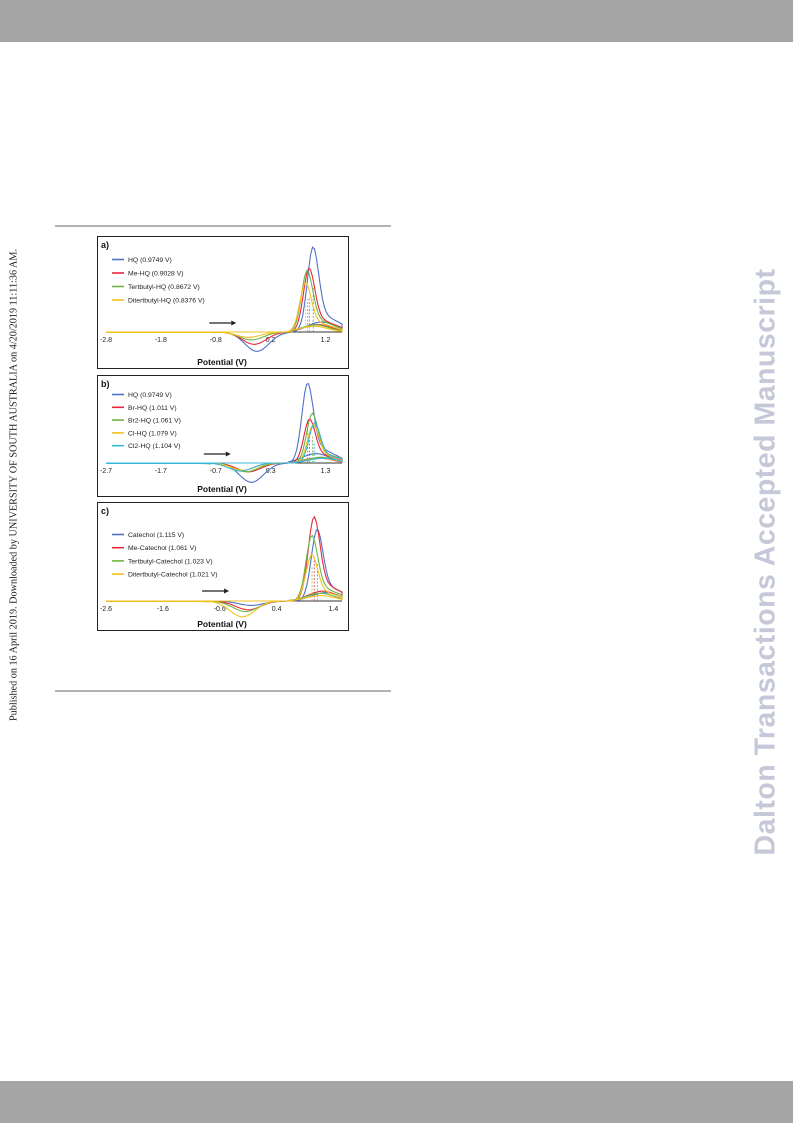 This screenshot has width=793, height=1123. What do you see at coordinates (162, 548) in the screenshot?
I see `legend-label: Me-Catechol (1.061 V)` at bounding box center [162, 548].